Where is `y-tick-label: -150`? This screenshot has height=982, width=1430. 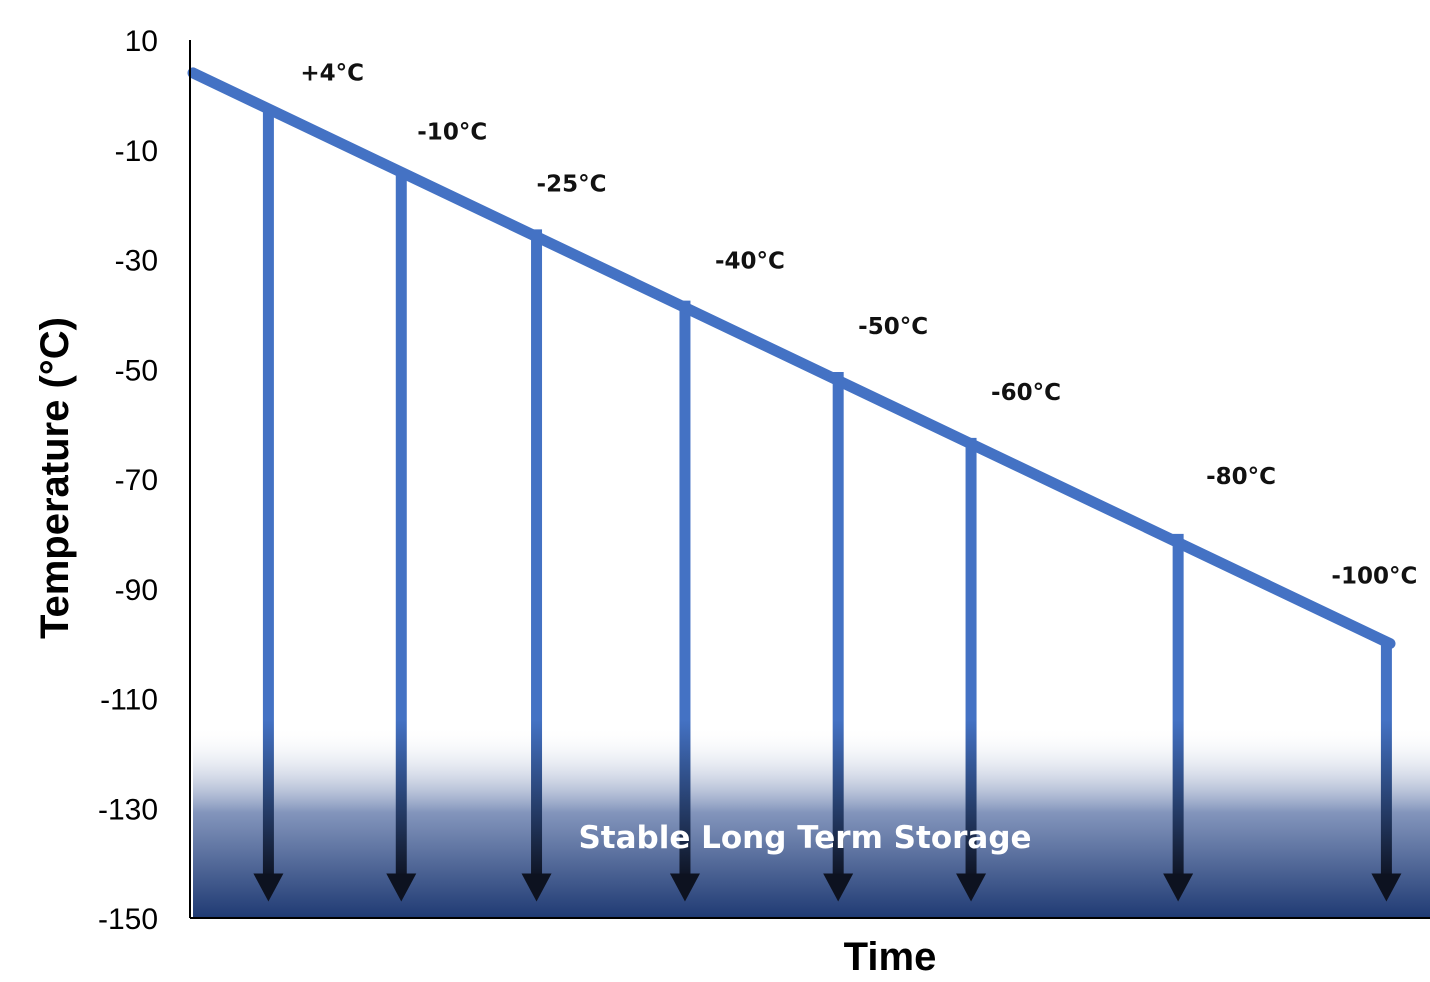 y-tick-label: -150 is located at coordinates (128, 919).